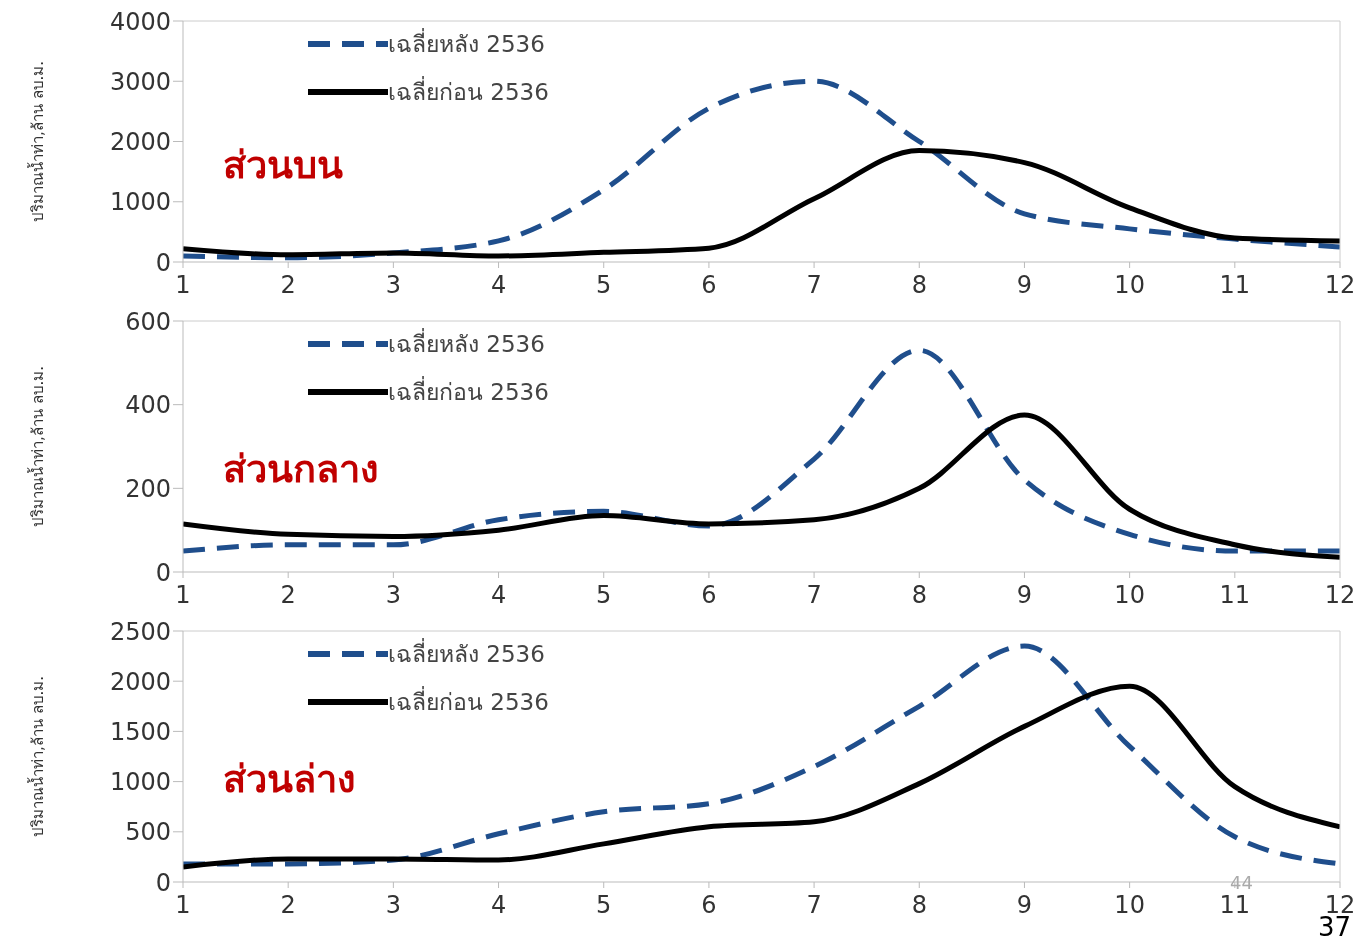 The height and width of the screenshot is (943, 1355). What do you see at coordinates (148, 488) in the screenshot?
I see `y-tick-label: 200` at bounding box center [148, 488].